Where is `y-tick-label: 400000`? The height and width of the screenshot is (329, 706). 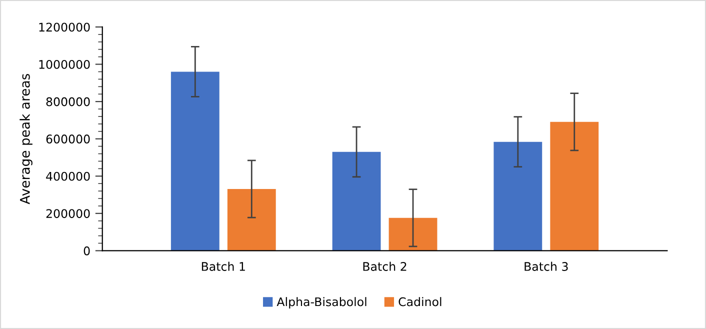
y-tick-label: 400000 is located at coordinates (68, 176).